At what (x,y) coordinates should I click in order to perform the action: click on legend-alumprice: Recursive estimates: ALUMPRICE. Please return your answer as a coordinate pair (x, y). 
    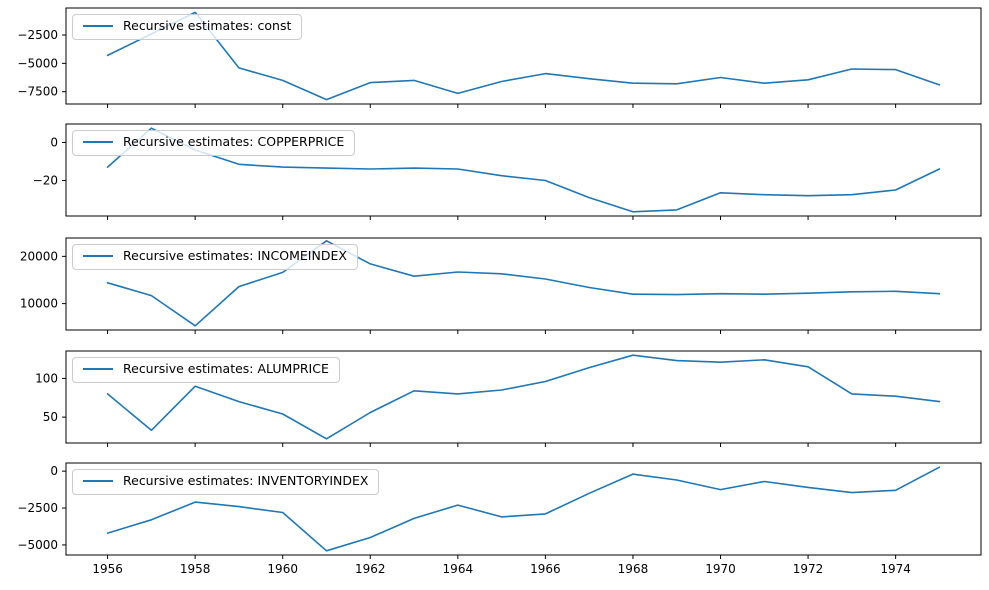
    Looking at the image, I should click on (206, 370).